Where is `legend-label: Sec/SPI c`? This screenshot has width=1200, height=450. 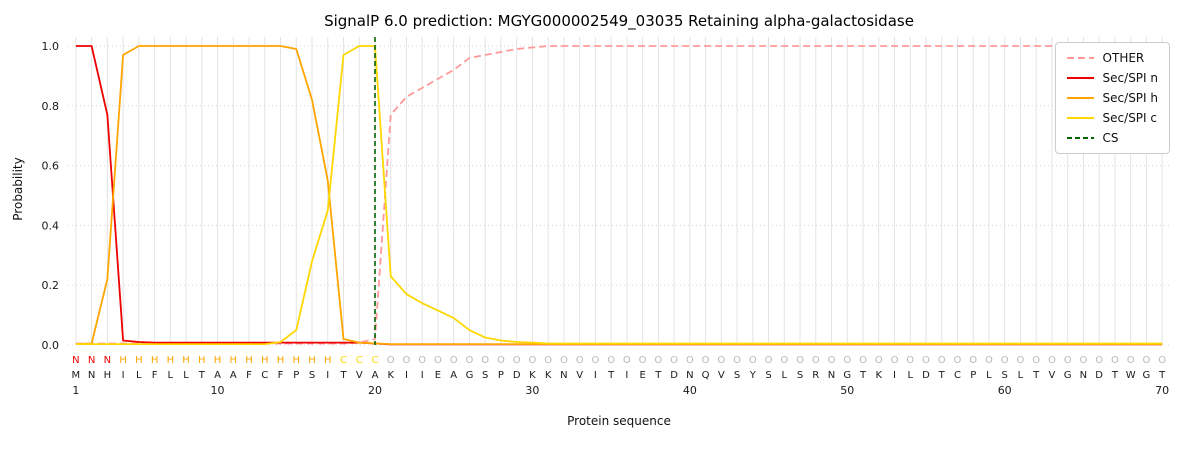 legend-label: Sec/SPI c is located at coordinates (1129, 118).